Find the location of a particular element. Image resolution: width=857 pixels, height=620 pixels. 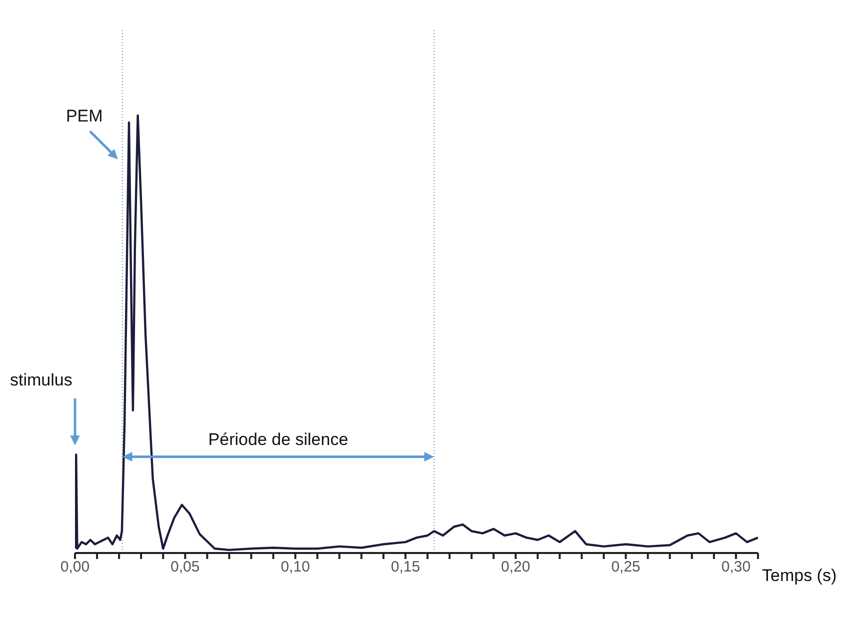

annotation: Période de silence is located at coordinates (278, 439).